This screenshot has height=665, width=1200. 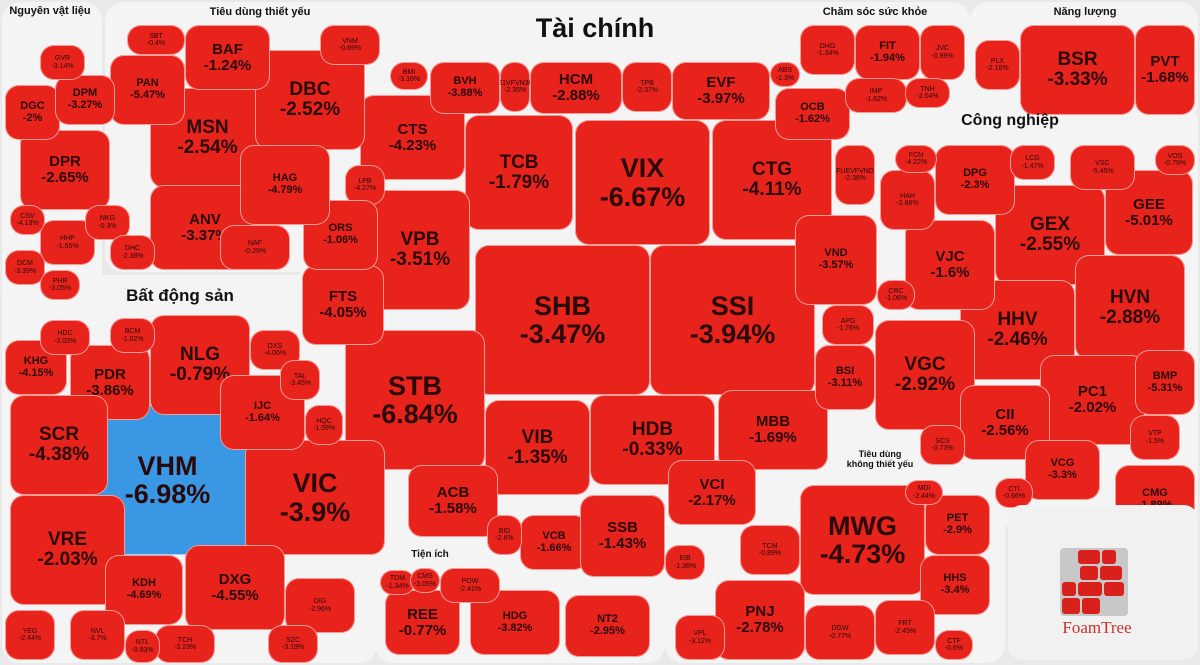 What do you see at coordinates (147, 90) in the screenshot?
I see `stock-cell-pan: PAN -5.47%` at bounding box center [147, 90].